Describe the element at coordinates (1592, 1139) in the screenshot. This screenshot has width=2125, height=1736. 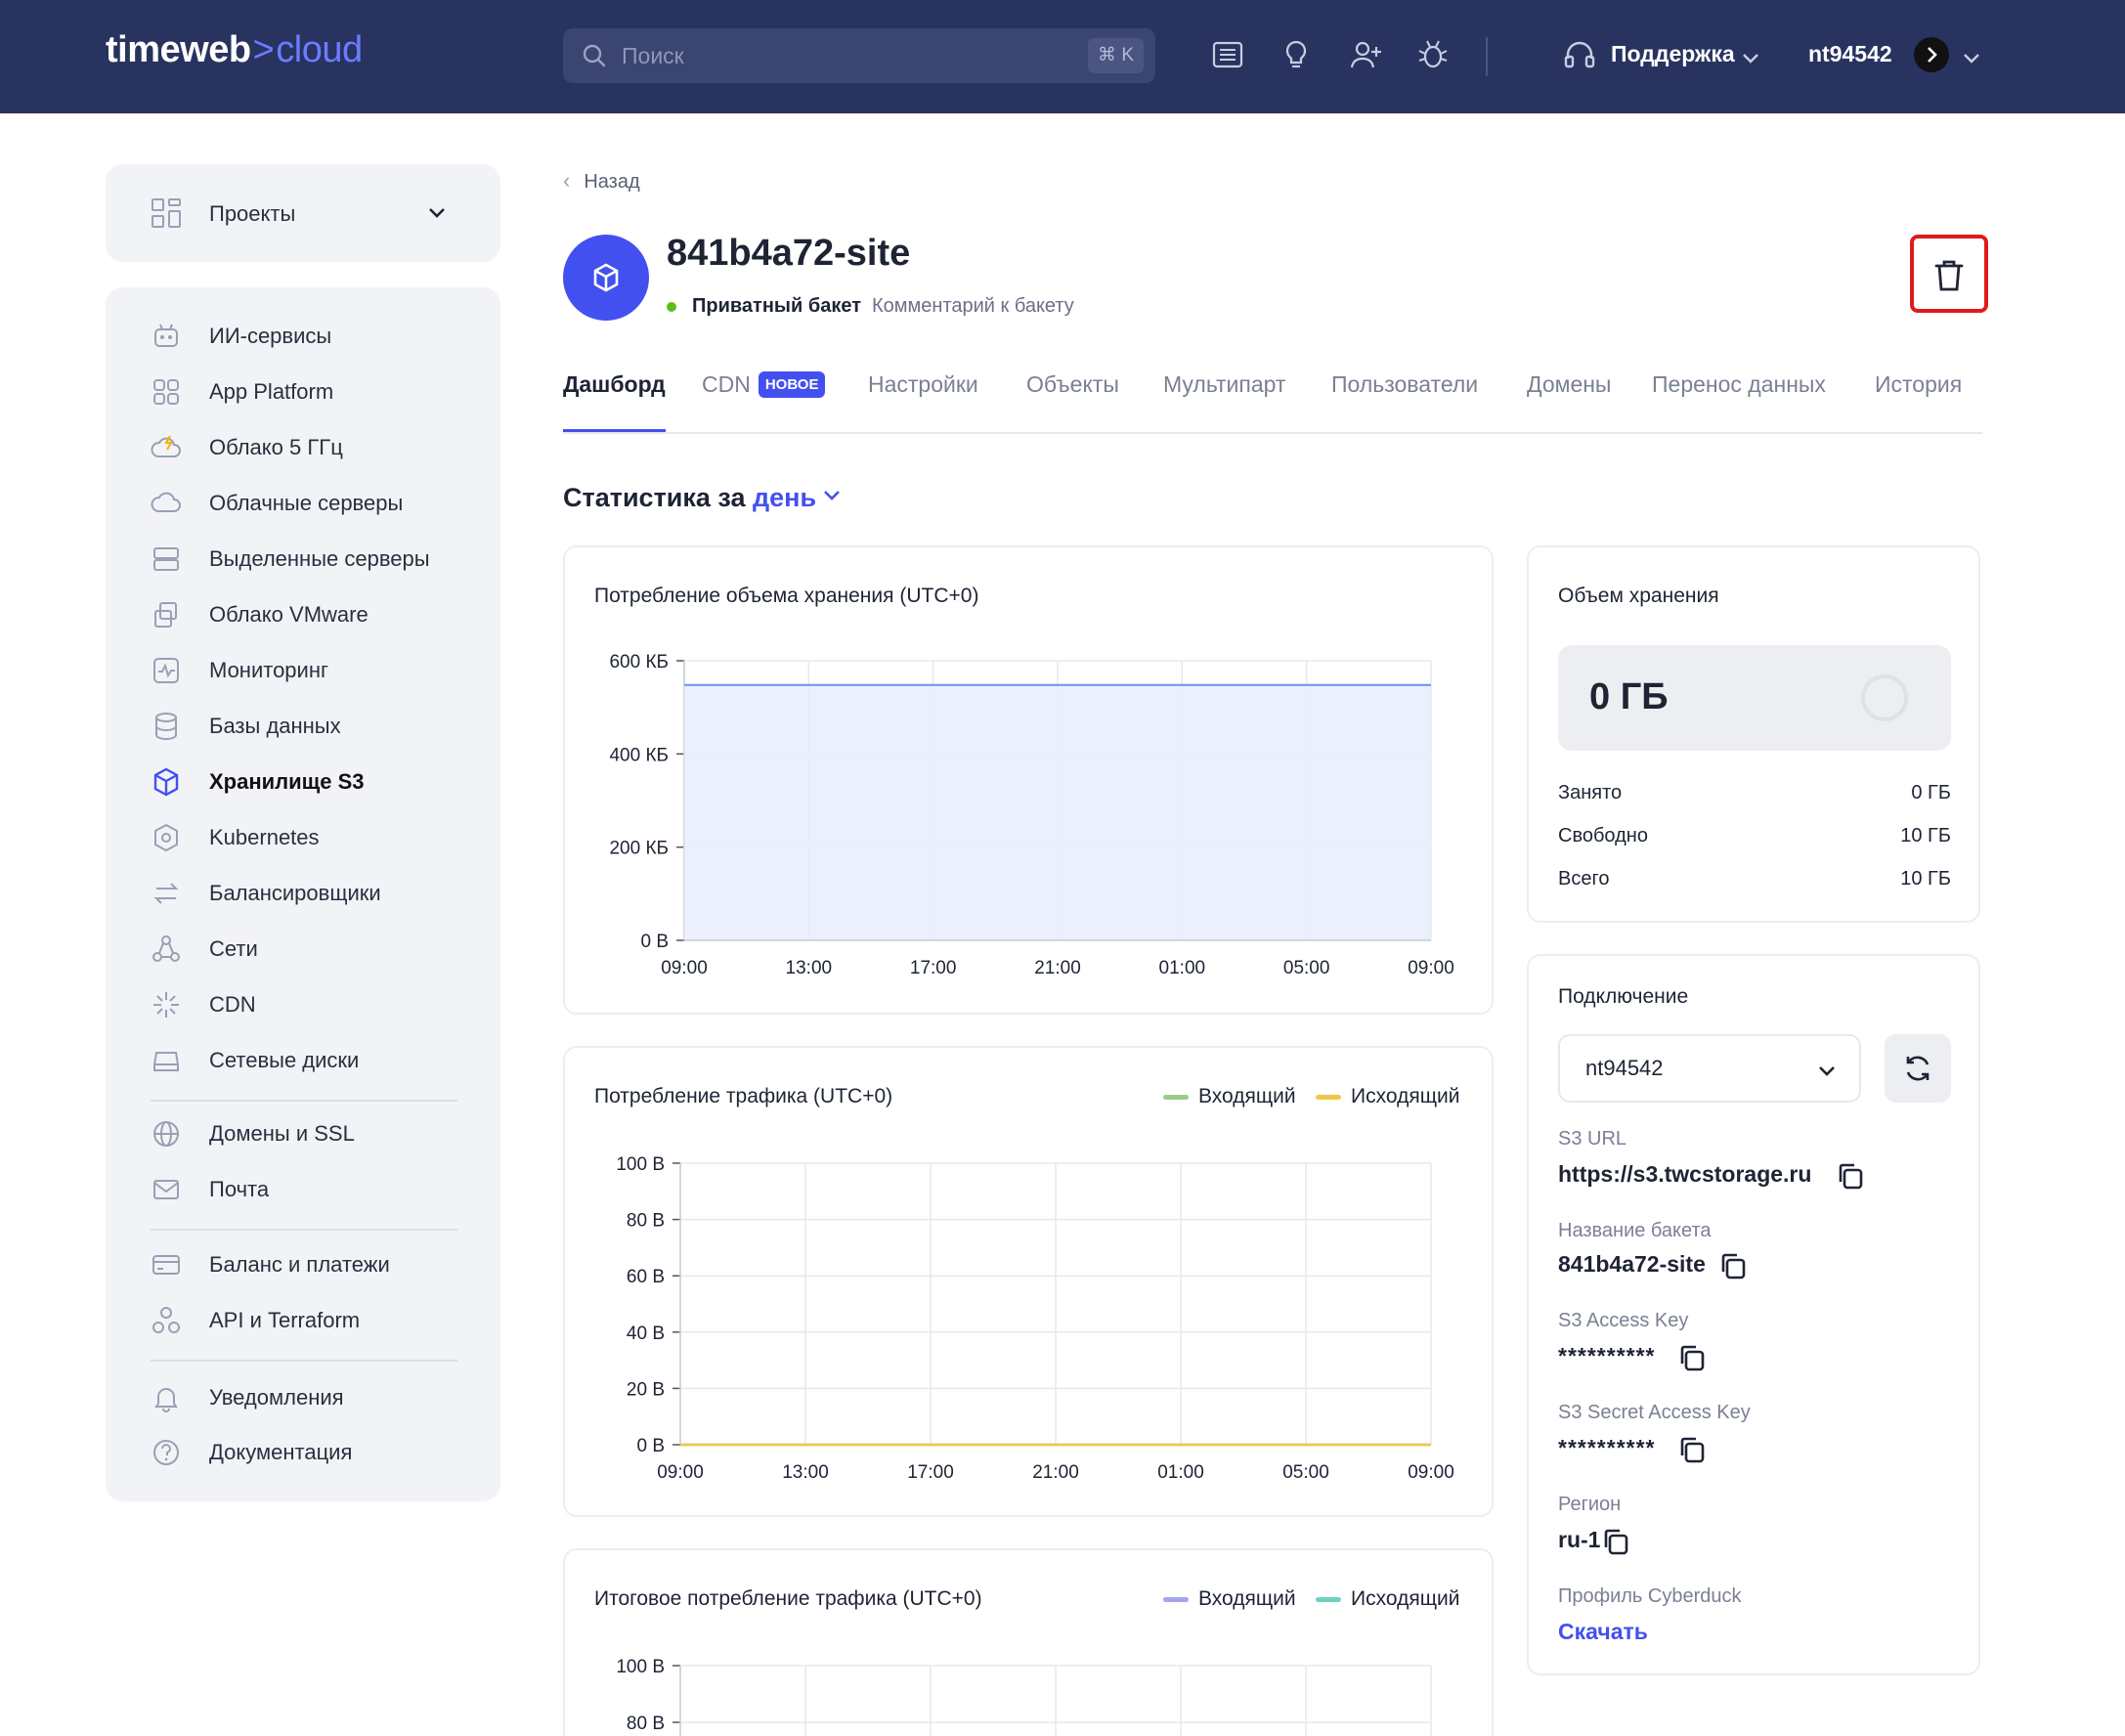
I see `s3-url-label: S3 URL` at that location.